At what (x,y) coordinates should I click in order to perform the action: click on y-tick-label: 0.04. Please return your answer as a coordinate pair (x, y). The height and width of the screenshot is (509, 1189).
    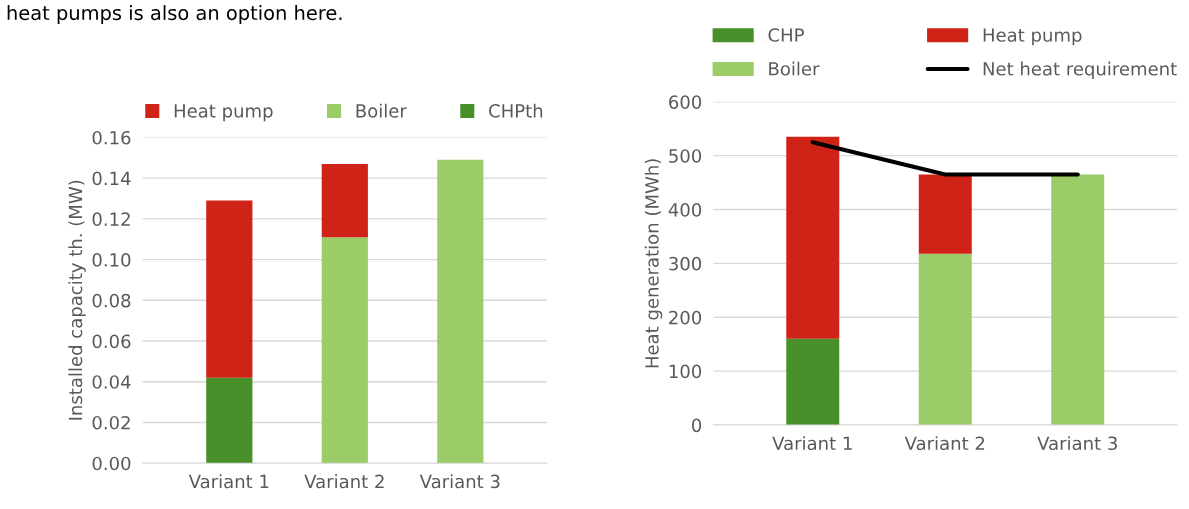
    Looking at the image, I should click on (111, 382).